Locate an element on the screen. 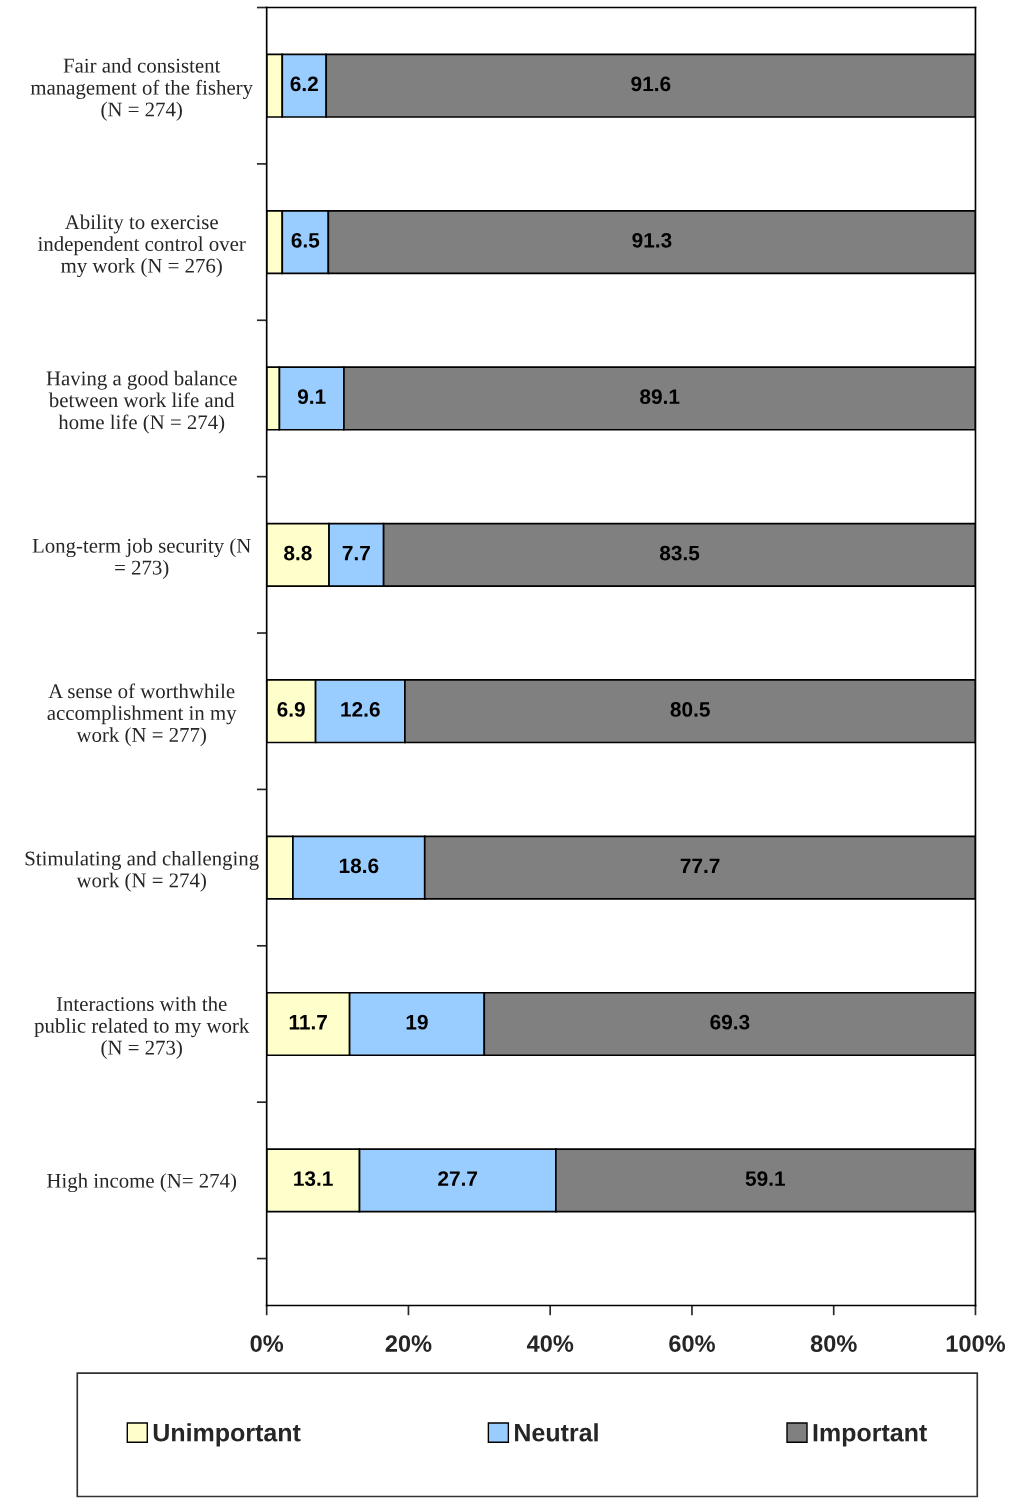  data-label: 7.7 is located at coordinates (356, 553).